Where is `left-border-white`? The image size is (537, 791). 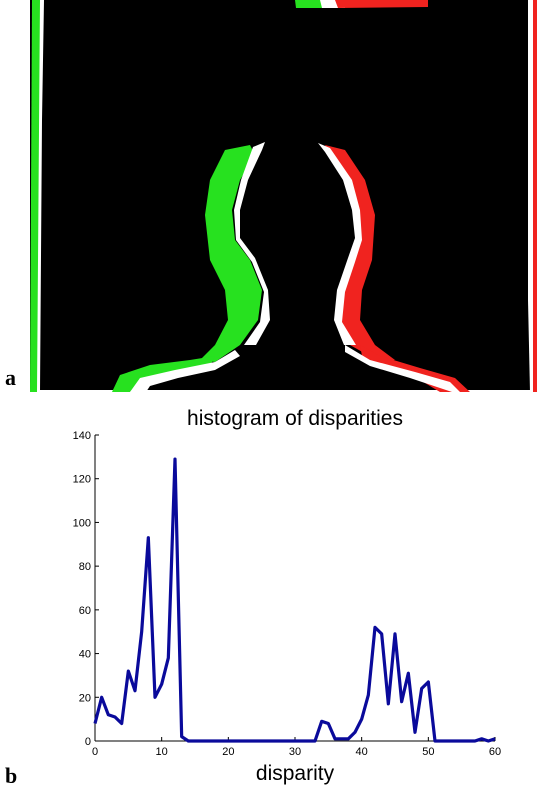
left-border-white is located at coordinates (40, 196).